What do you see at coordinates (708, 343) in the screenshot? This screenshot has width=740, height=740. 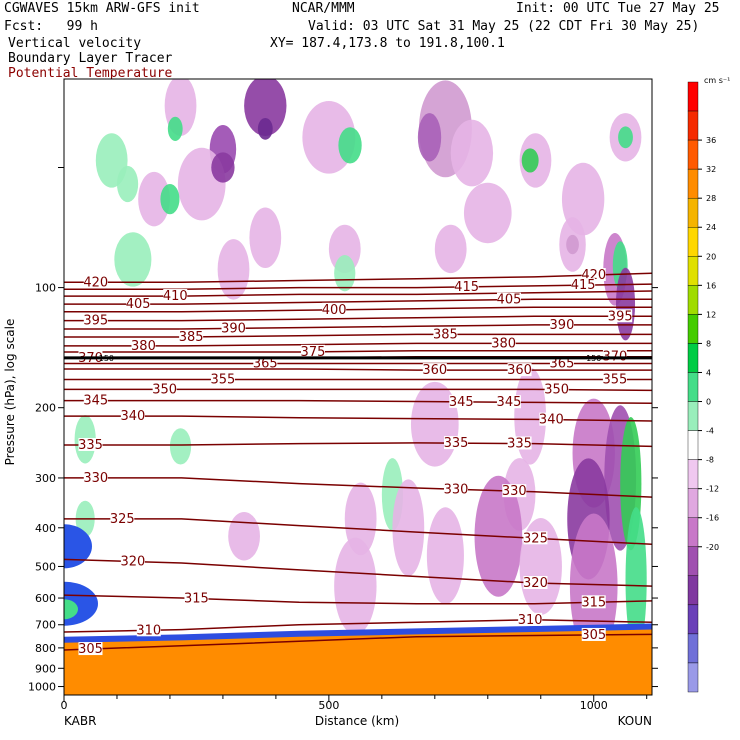 I see `colorbar-label: 8` at bounding box center [708, 343].